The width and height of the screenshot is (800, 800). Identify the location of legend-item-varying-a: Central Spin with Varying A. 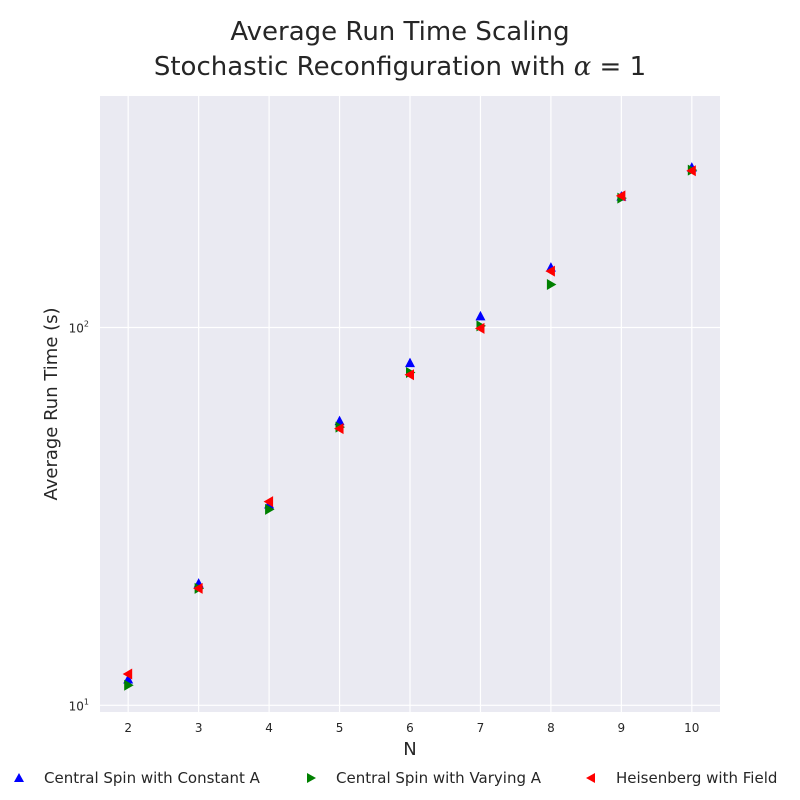
(422, 778).